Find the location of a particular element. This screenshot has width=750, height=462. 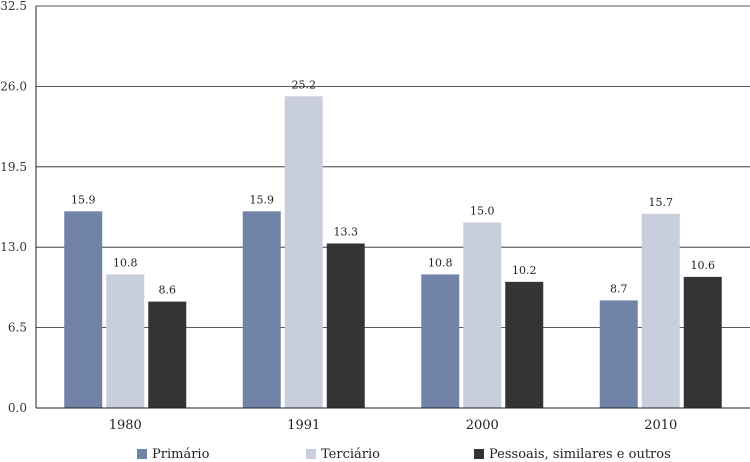

data-label: 10.2 is located at coordinates (524, 270).